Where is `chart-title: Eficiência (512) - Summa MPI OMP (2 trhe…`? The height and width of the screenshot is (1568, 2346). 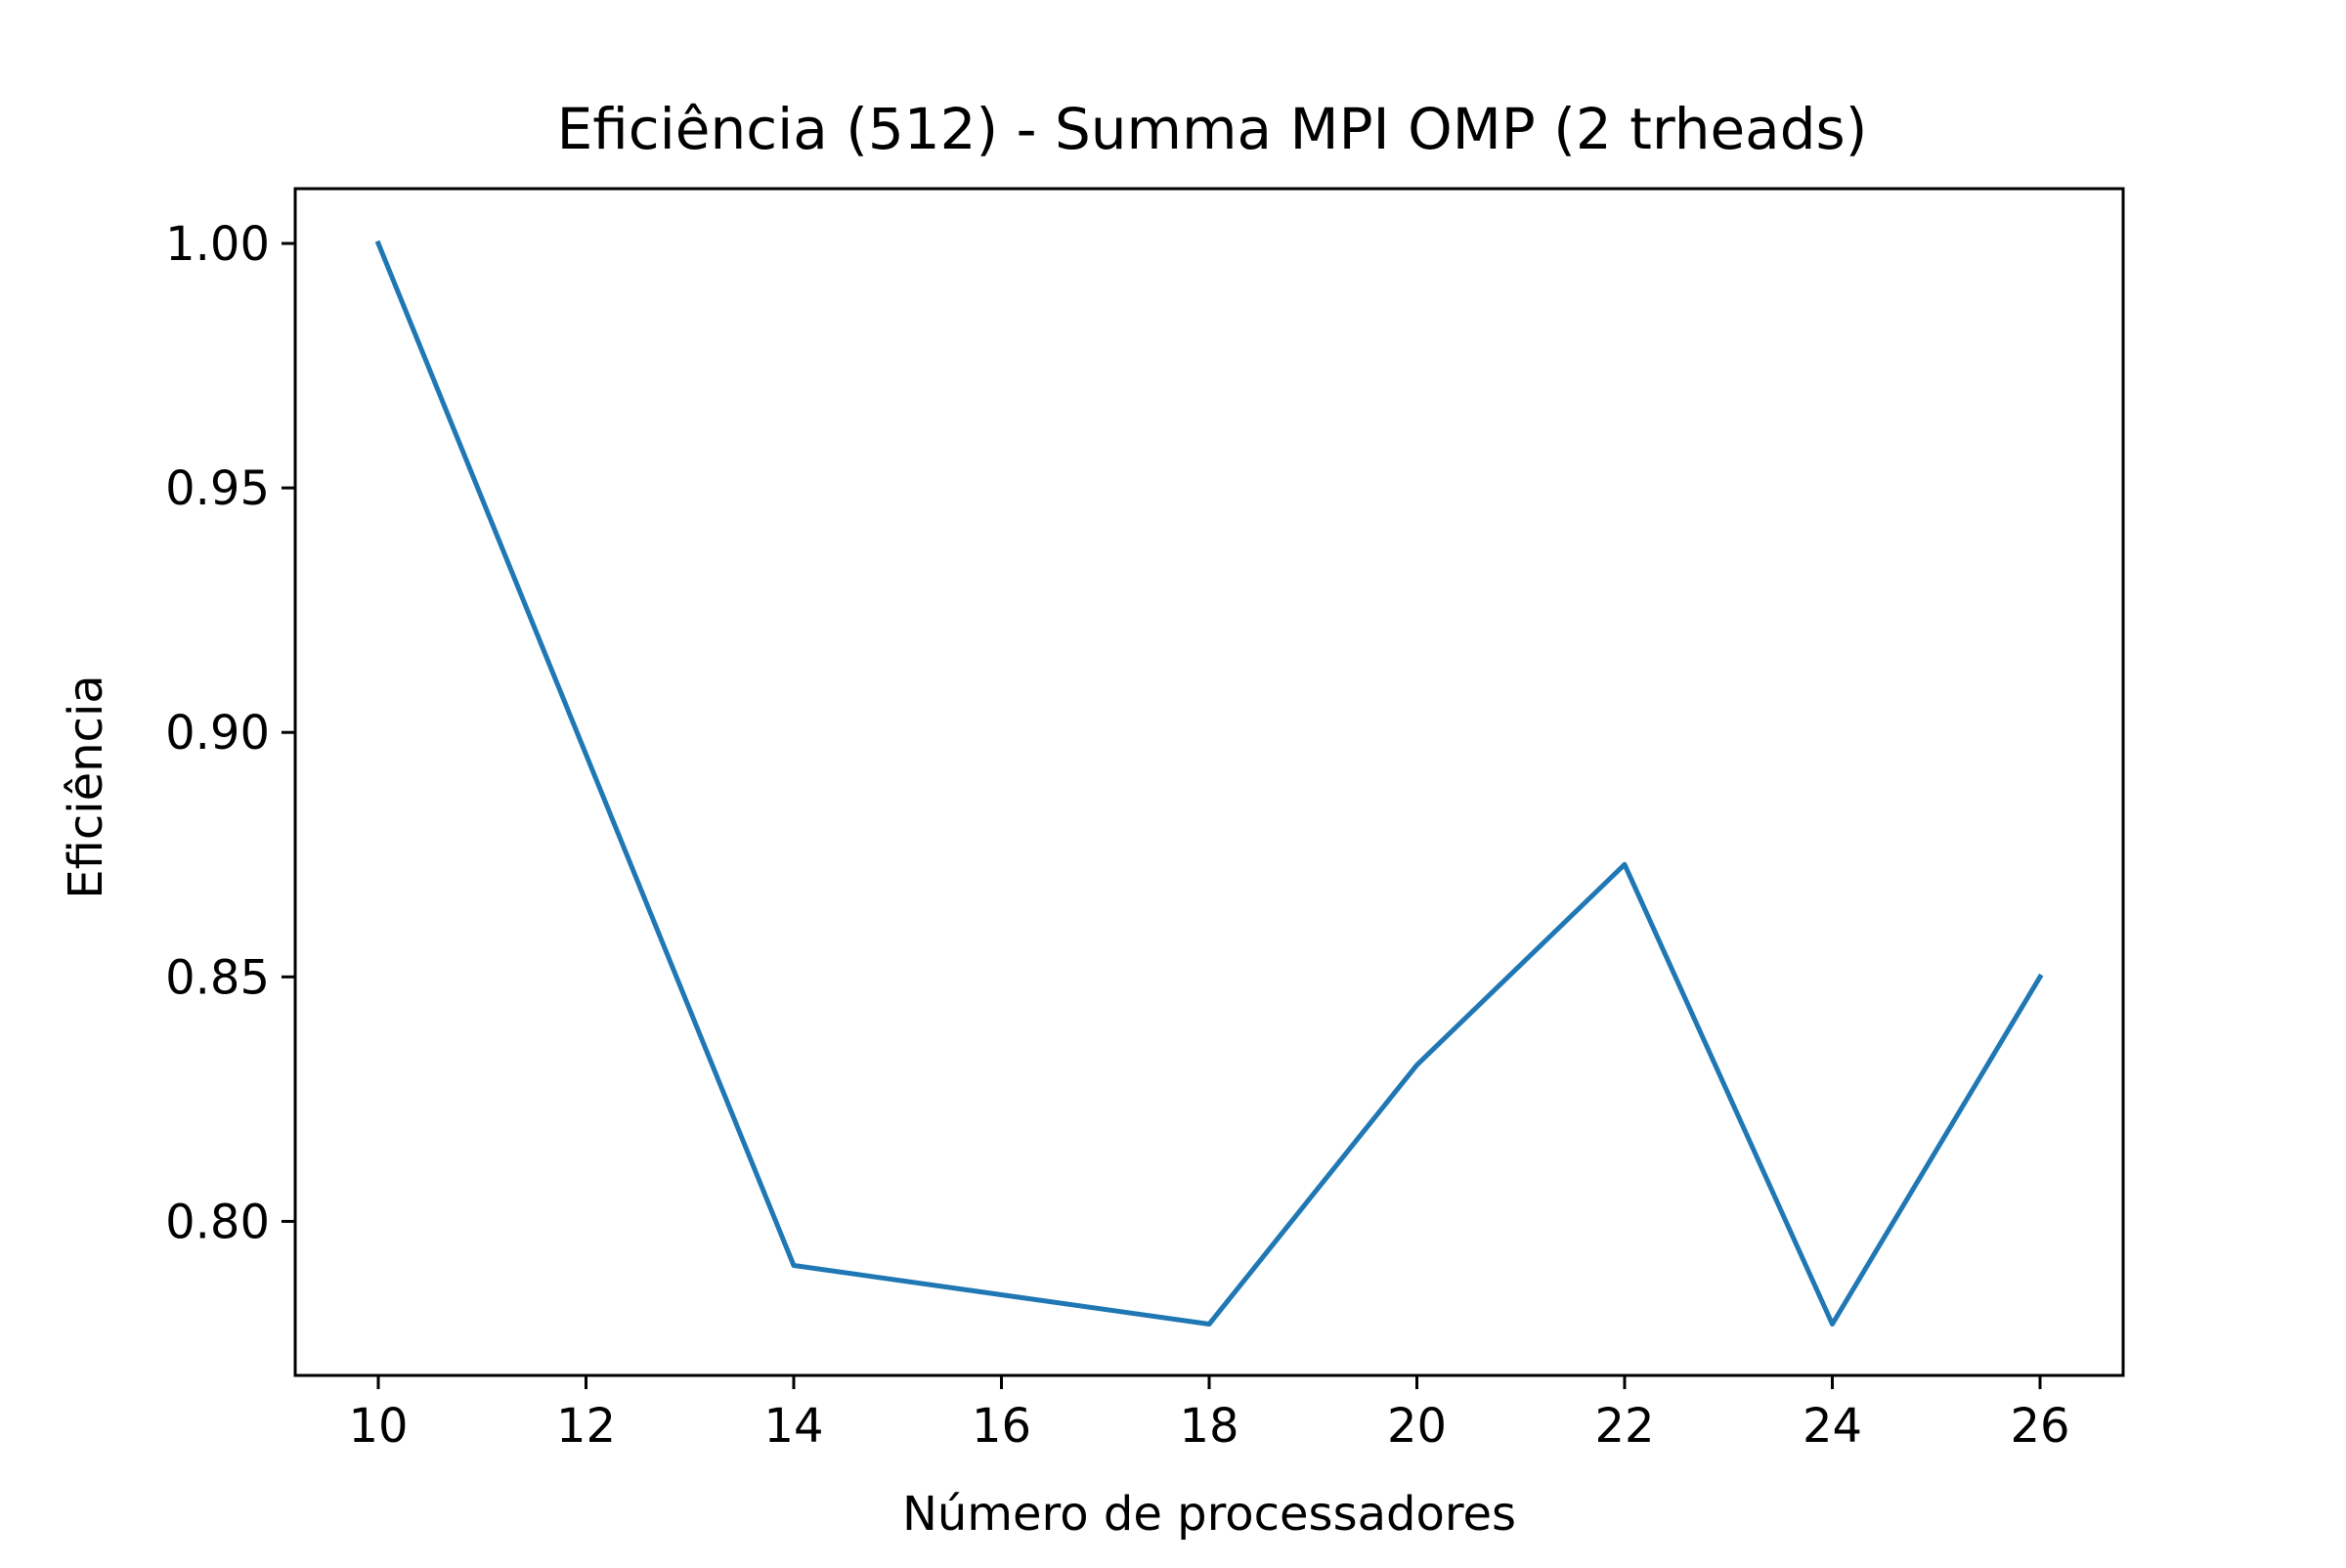
chart-title: Eficiência (512) - Summa MPI OMP (2 trhe… is located at coordinates (1212, 129).